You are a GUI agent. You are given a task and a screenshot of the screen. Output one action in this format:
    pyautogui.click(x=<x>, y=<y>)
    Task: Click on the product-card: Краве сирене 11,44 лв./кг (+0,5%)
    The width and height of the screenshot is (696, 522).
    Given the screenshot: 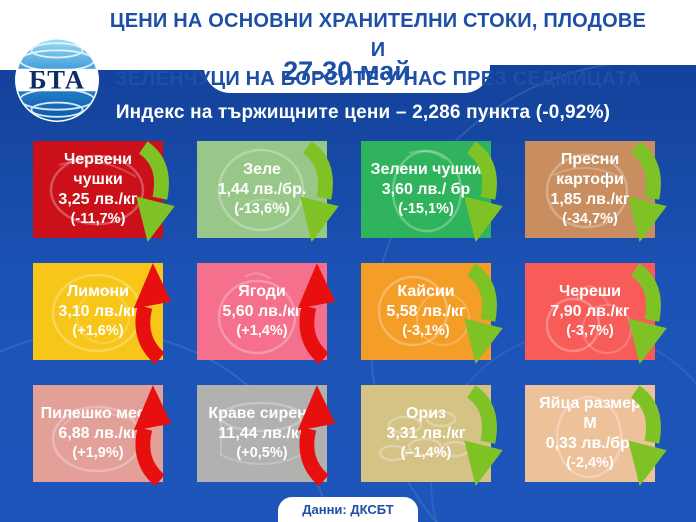 What is the action you would take?
    pyautogui.click(x=266, y=436)
    